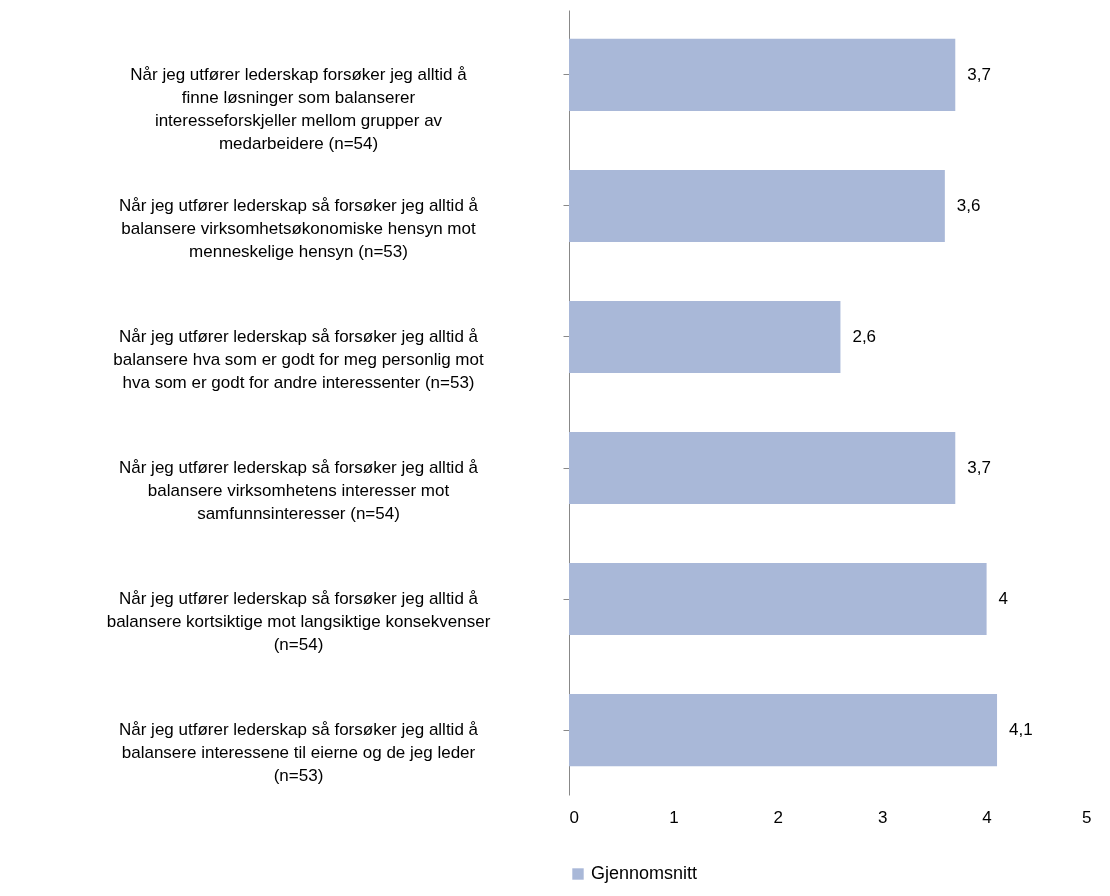 The width and height of the screenshot is (1110, 896). Describe the element at coordinates (298, 228) in the screenshot. I see `y-tick-label: Når jeg utfører lederskap så forsøker jeg alltid å balansere virksomhetsøkonomiske hensyn mot menneskelige hensyn (n=53)` at that location.